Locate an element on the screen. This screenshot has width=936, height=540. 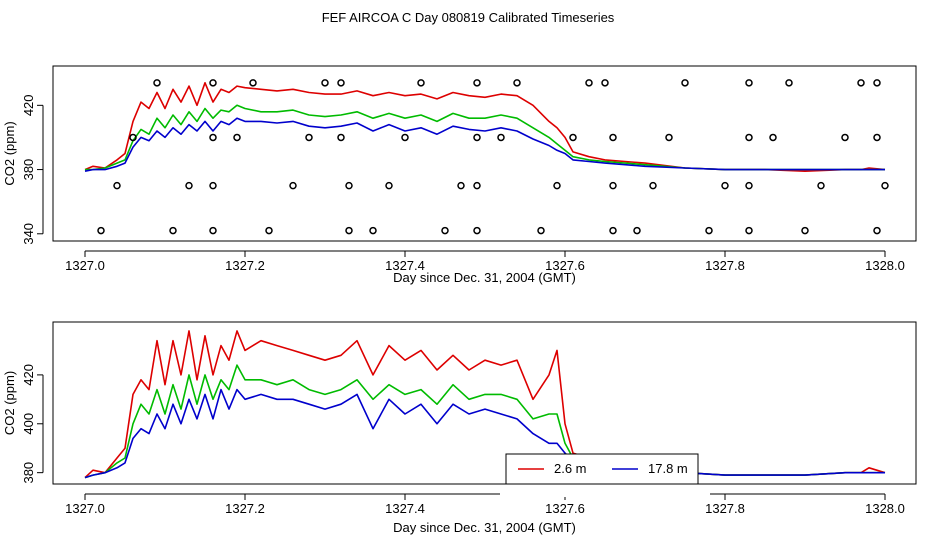
y-tick-label: 400 is located at coordinates (28, 424).